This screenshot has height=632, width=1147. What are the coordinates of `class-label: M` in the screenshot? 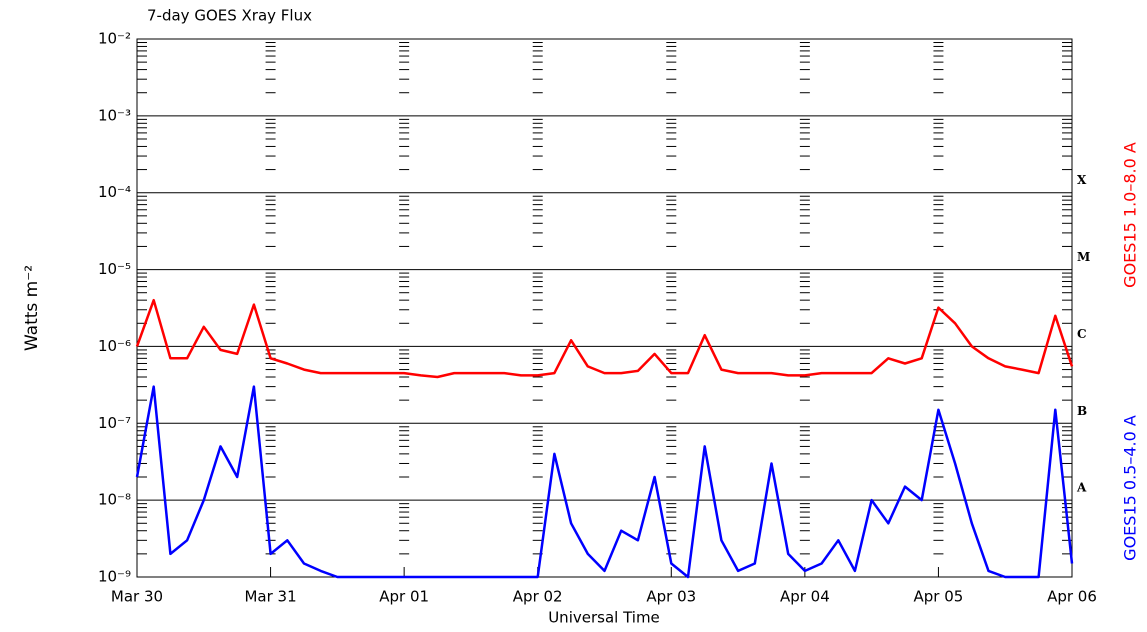 It's located at (1083, 257).